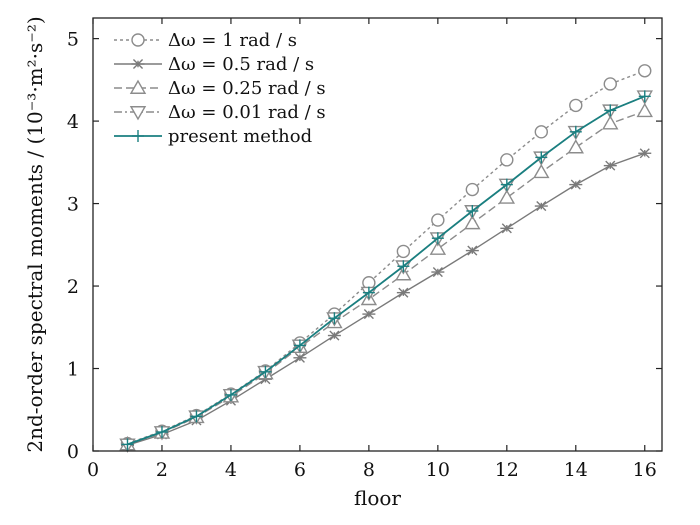  Describe the element at coordinates (369, 470) in the screenshot. I see `x-tick-label: 8` at that location.